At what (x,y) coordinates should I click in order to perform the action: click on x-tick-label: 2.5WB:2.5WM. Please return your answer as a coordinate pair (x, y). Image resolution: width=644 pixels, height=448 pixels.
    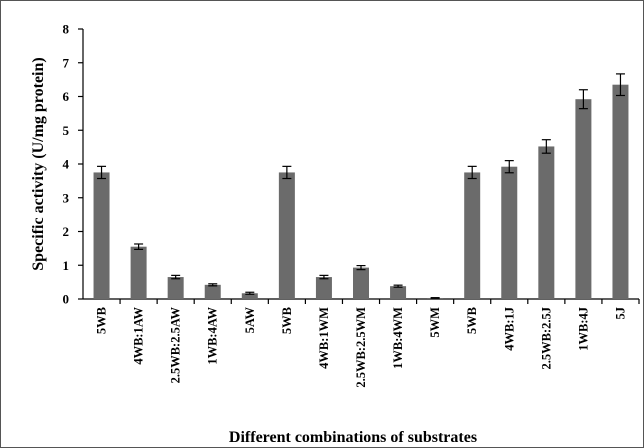
    Looking at the image, I should click on (361, 347).